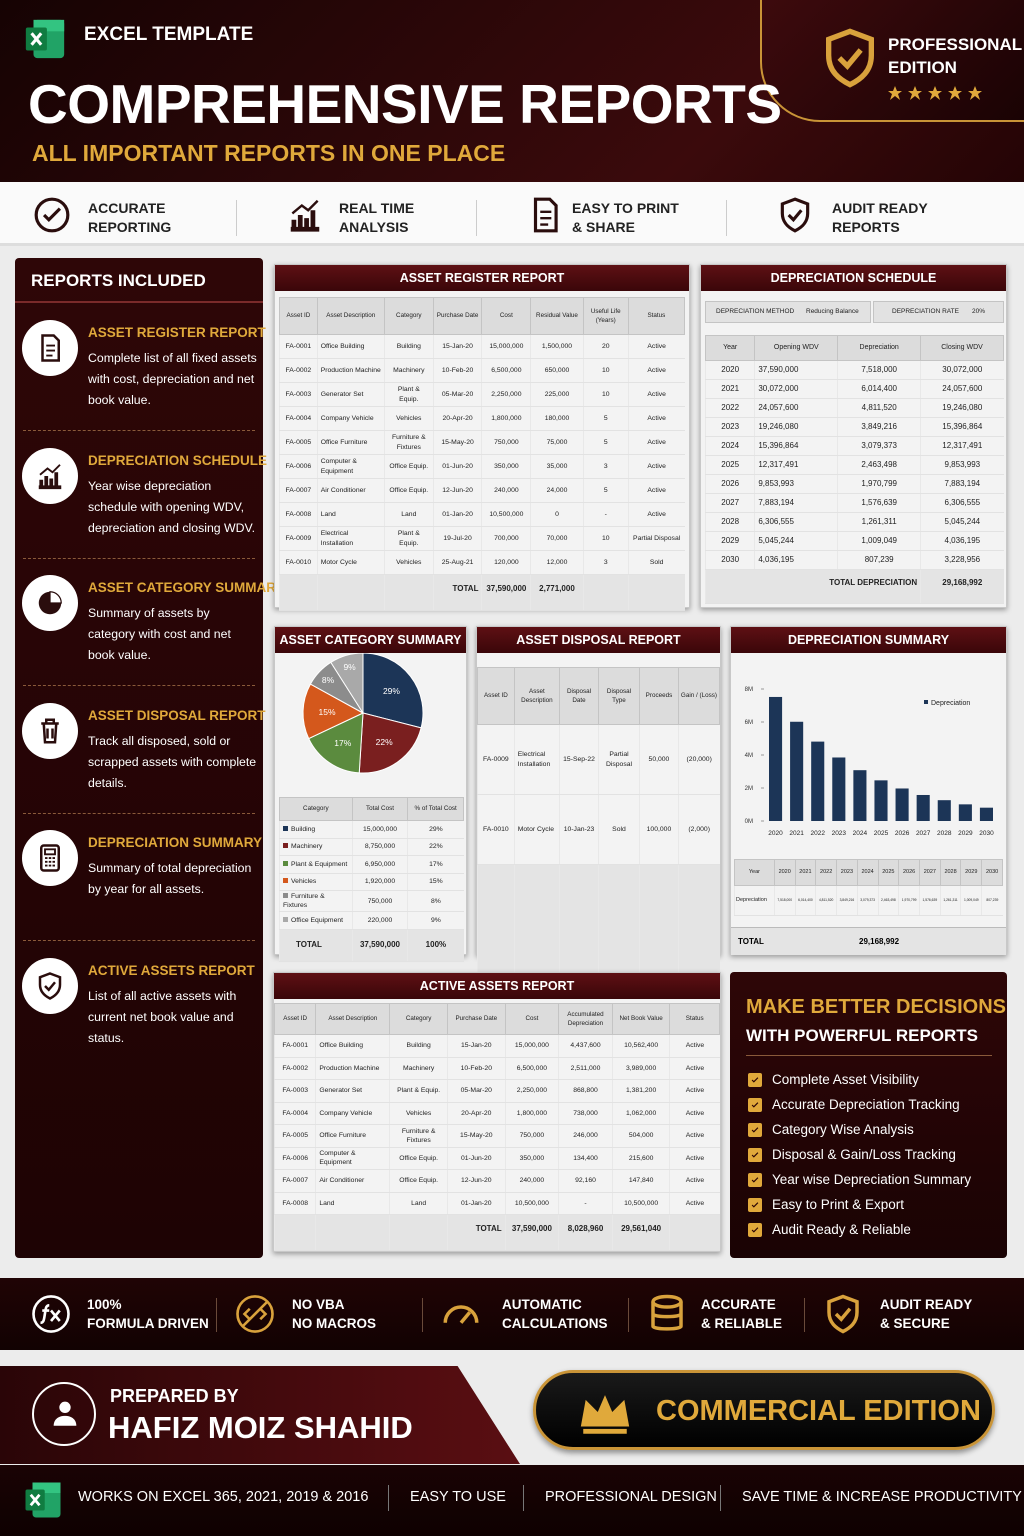  Describe the element at coordinates (817, 833) in the screenshot. I see `x-tick-label: 2022` at that location.